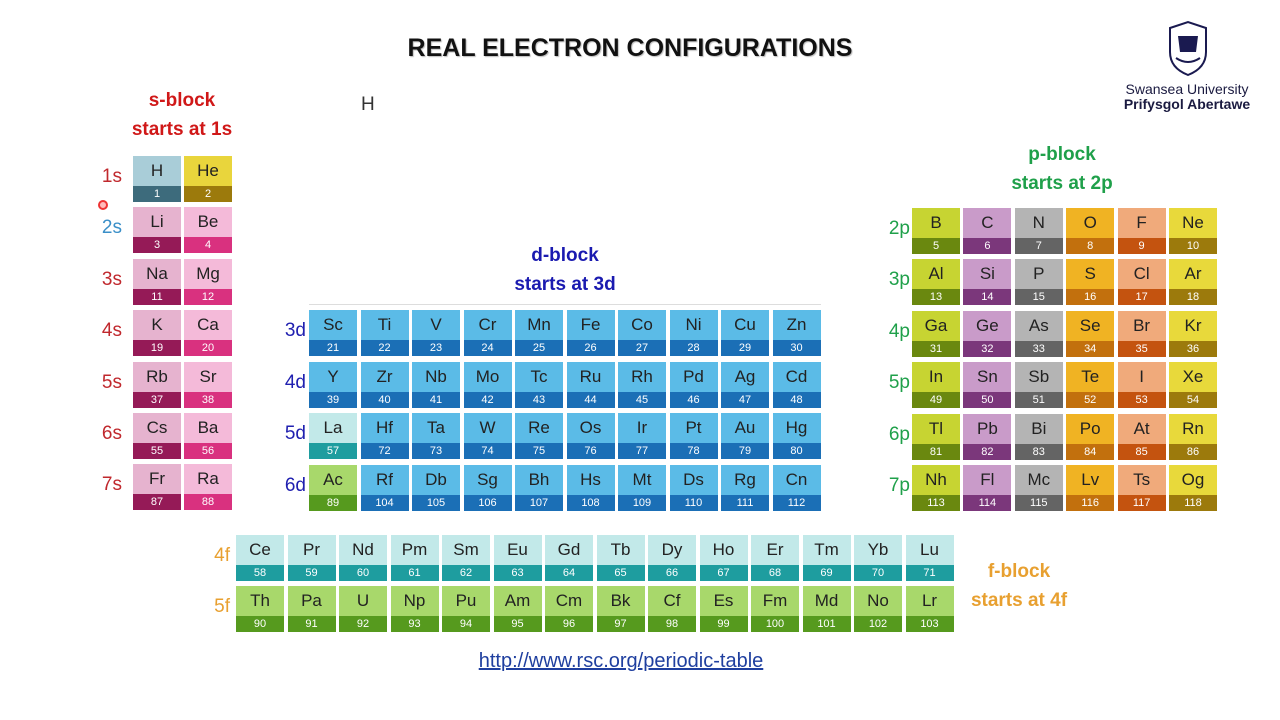 The height and width of the screenshot is (720, 1280). I want to click on element-cell: Rg 111, so click(745, 487).